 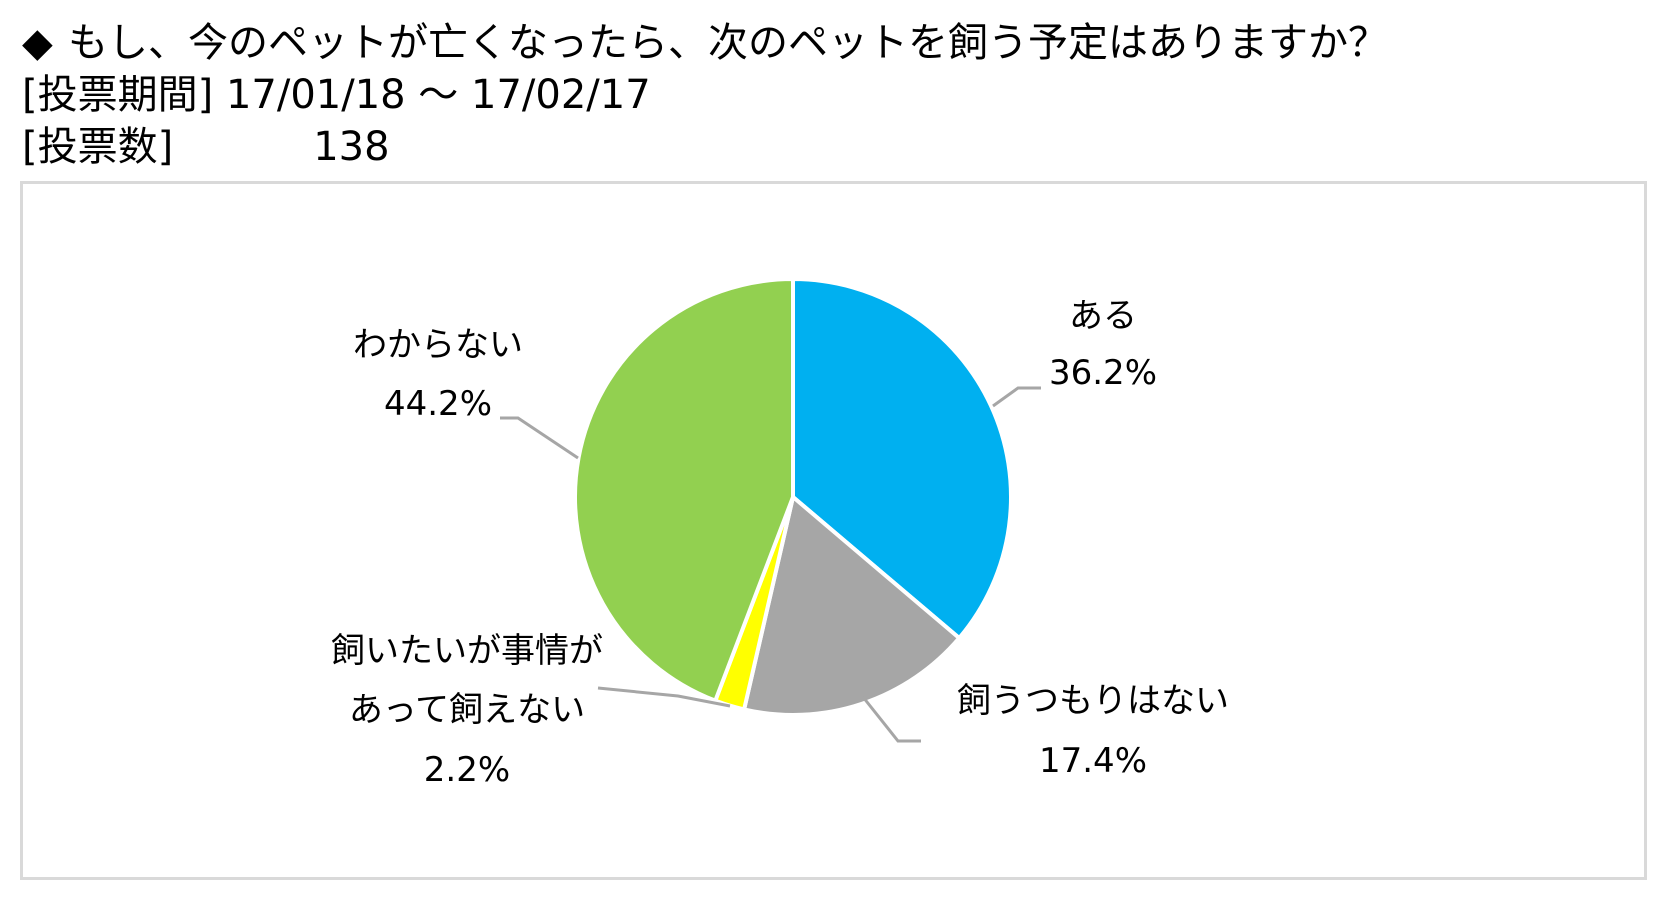 I want to click on question-text: もし、今のペットが亡くなったら、次のペットを飼う予定はありますか？, so click(x=728, y=43).